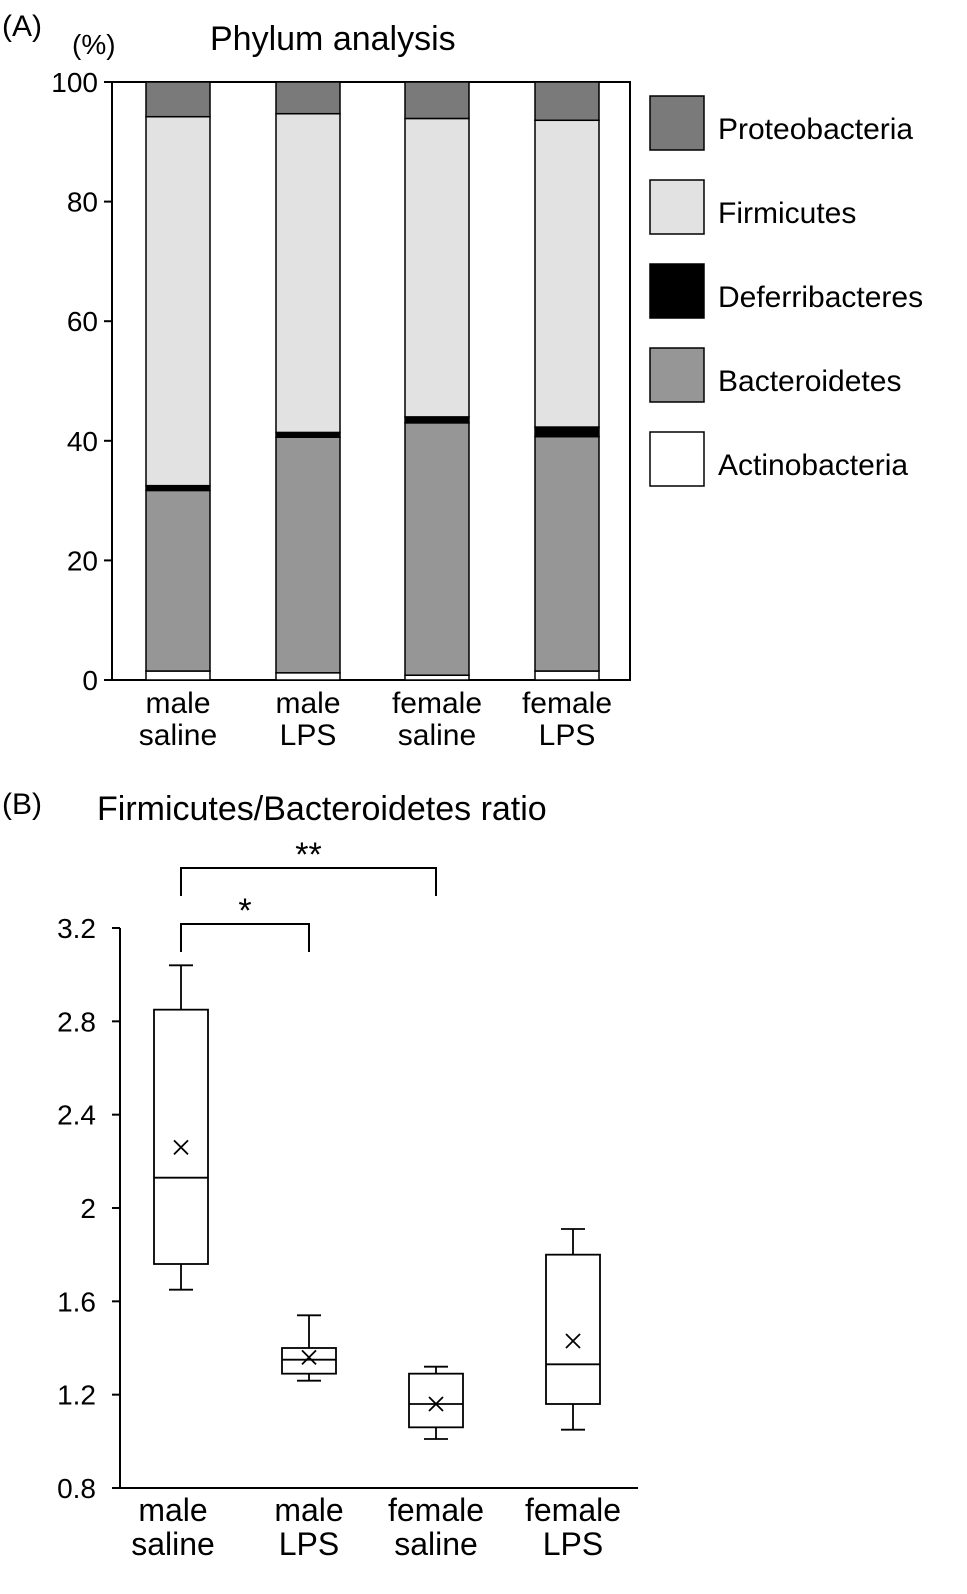 This screenshot has width=967, height=1594. Describe the element at coordinates (22, 804) in the screenshot. I see `panel-b-label: (B)` at that location.